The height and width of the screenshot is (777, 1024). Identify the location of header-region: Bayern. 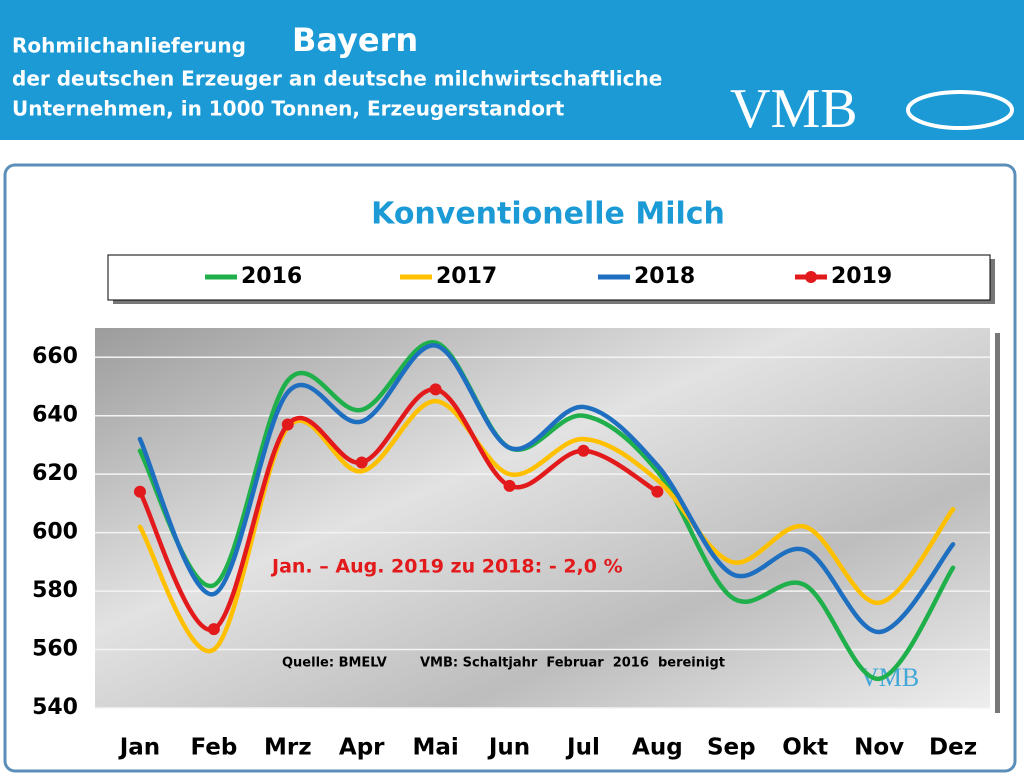
(355, 40).